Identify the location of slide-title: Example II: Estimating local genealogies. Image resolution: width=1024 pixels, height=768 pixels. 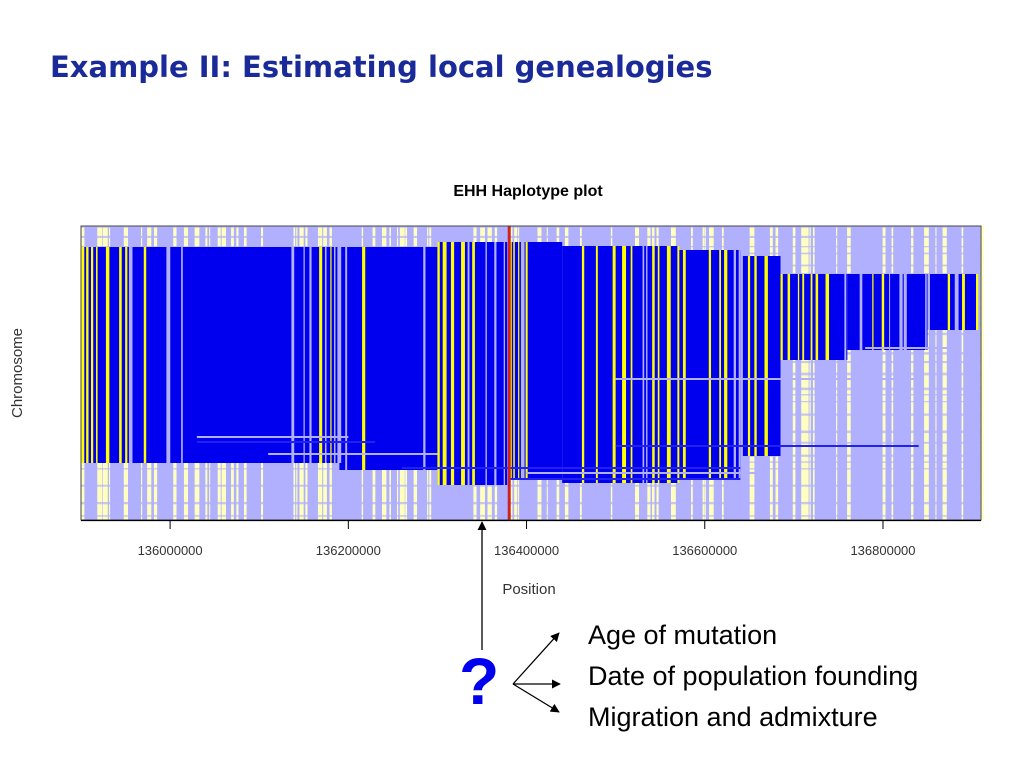
(381, 67).